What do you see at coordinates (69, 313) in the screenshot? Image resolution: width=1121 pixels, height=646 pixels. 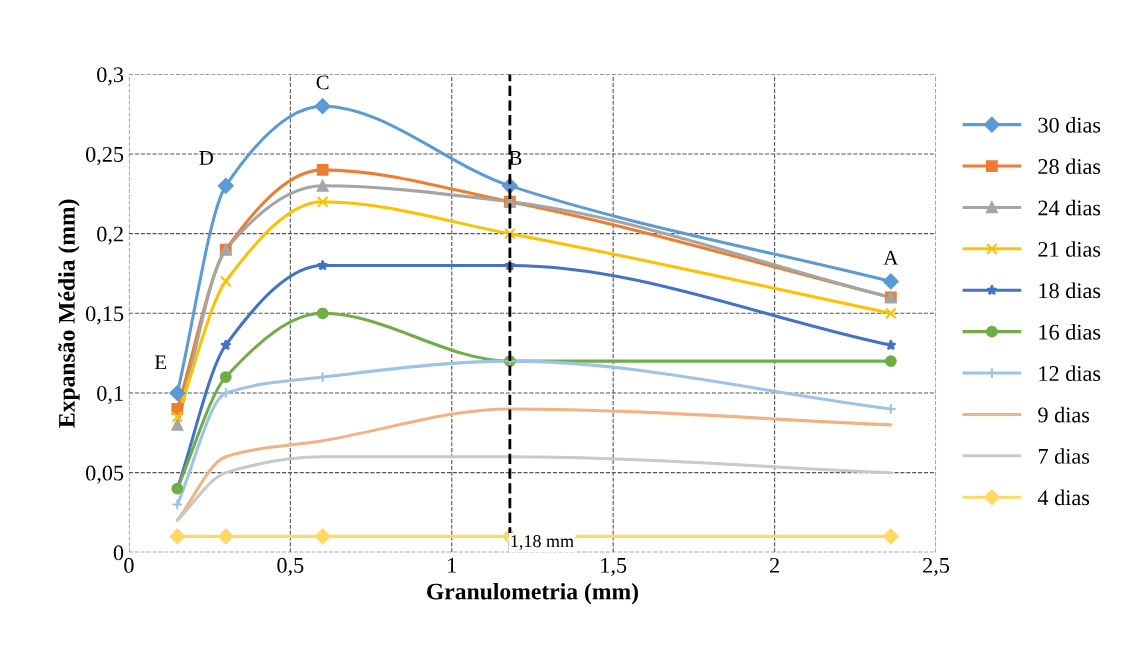 I see `y-axis-title: Expansão Média (mm)` at bounding box center [69, 313].